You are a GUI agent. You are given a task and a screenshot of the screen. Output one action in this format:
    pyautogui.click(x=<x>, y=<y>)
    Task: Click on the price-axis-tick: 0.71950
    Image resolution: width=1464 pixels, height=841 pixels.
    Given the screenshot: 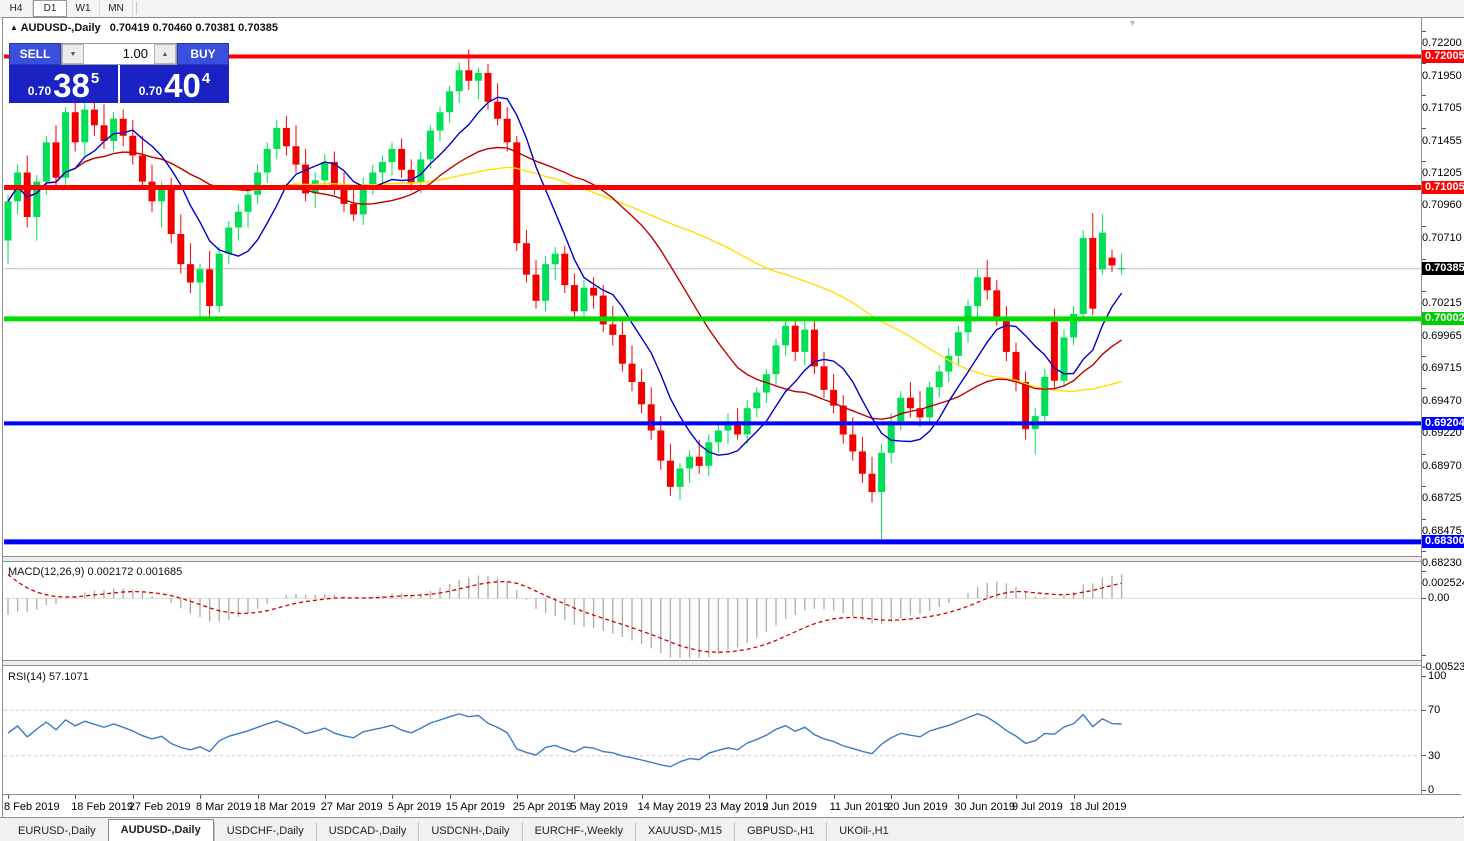 What is the action you would take?
    pyautogui.click(x=1443, y=70)
    